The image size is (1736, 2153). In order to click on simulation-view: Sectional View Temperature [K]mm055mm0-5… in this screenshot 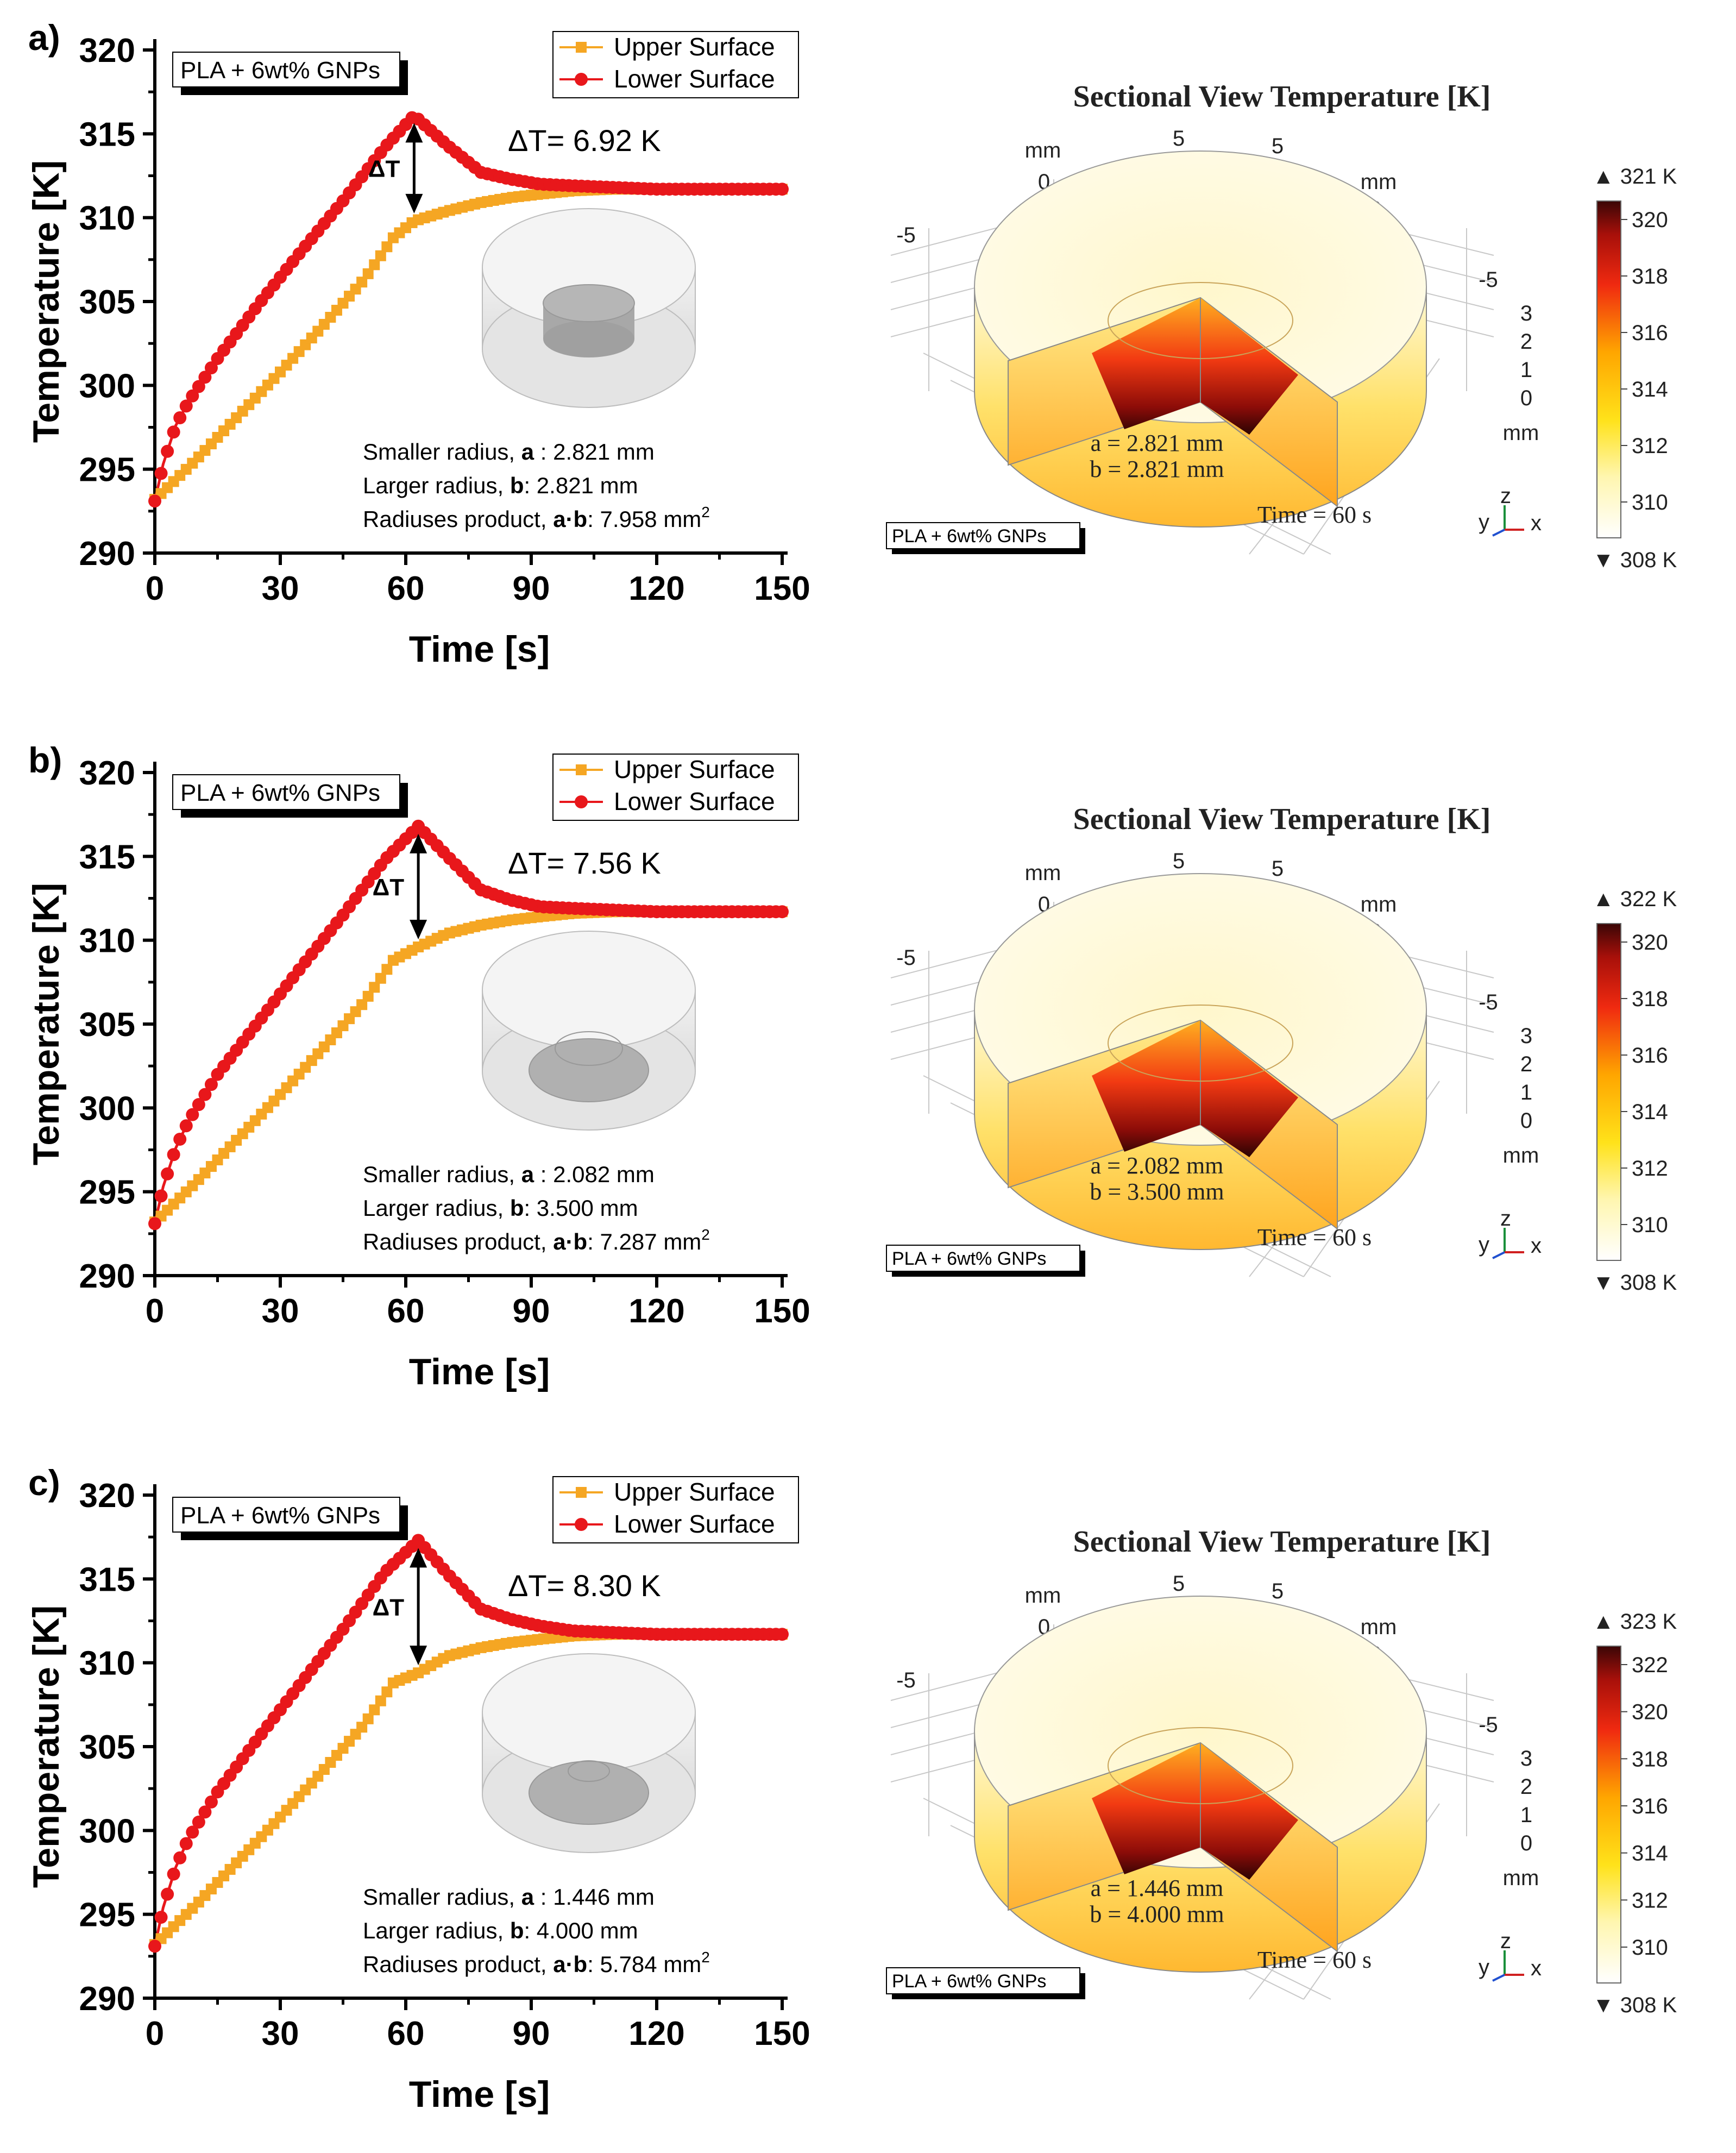, I will do `click(1281, 326)`.